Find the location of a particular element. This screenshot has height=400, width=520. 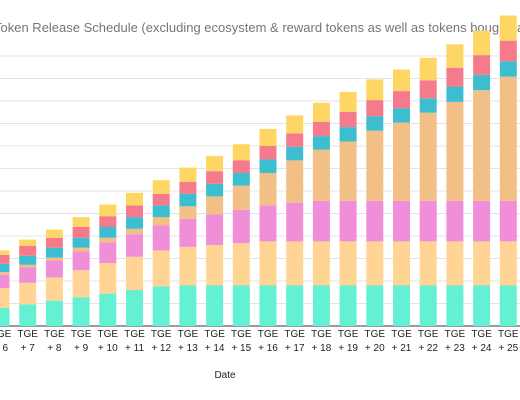

x-tick-label: TGE + 10 is located at coordinates (108, 341).